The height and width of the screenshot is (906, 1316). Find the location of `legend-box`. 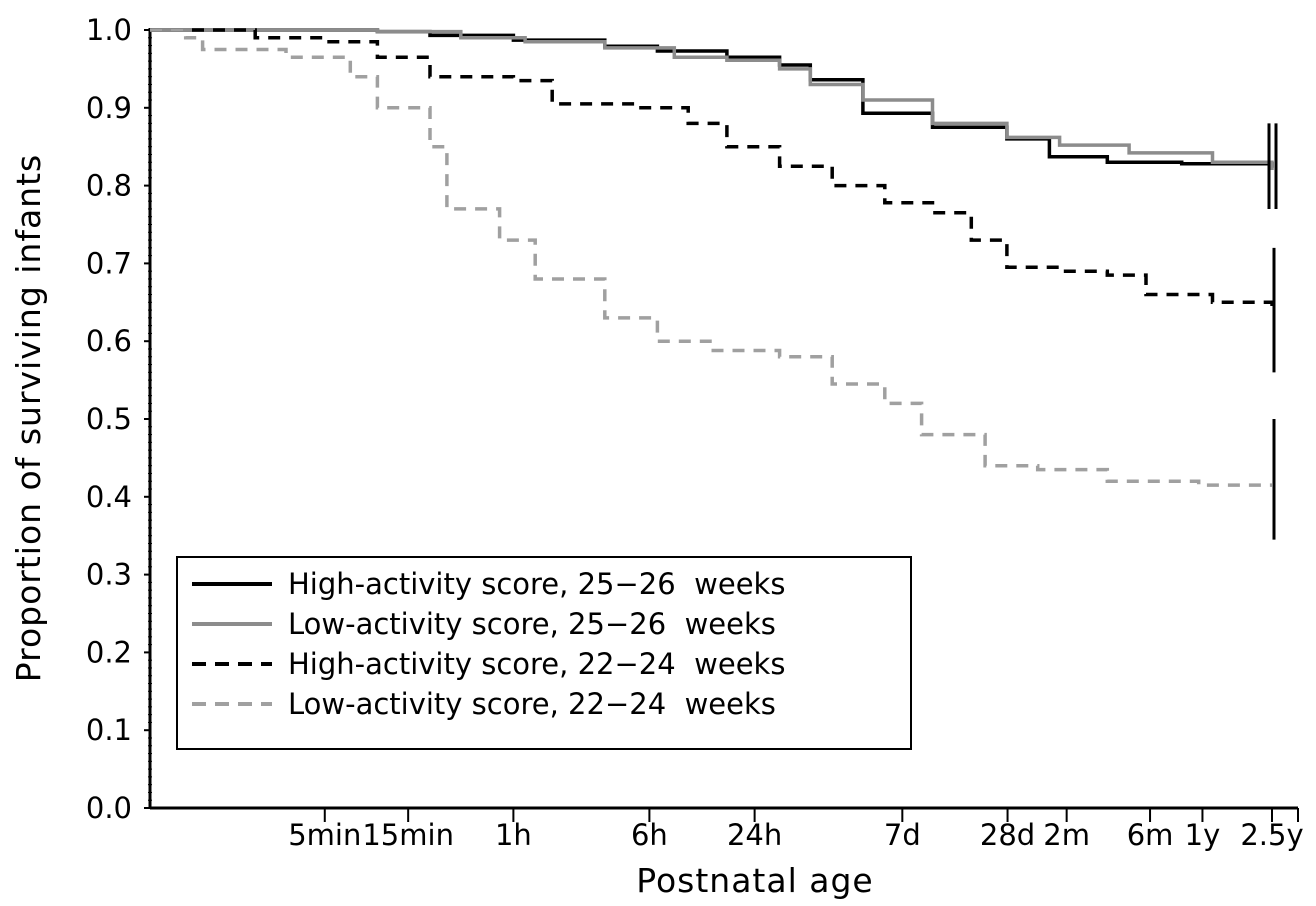

legend-box is located at coordinates (544, 653).